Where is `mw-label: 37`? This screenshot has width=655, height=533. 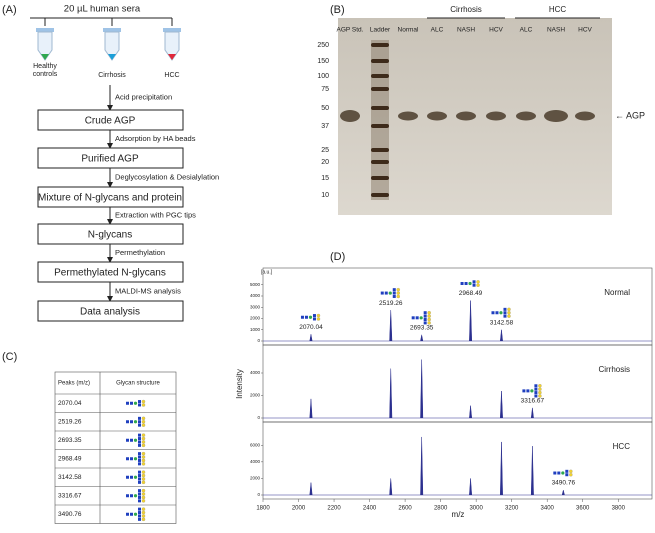
mw-label: 37 is located at coordinates (325, 126).